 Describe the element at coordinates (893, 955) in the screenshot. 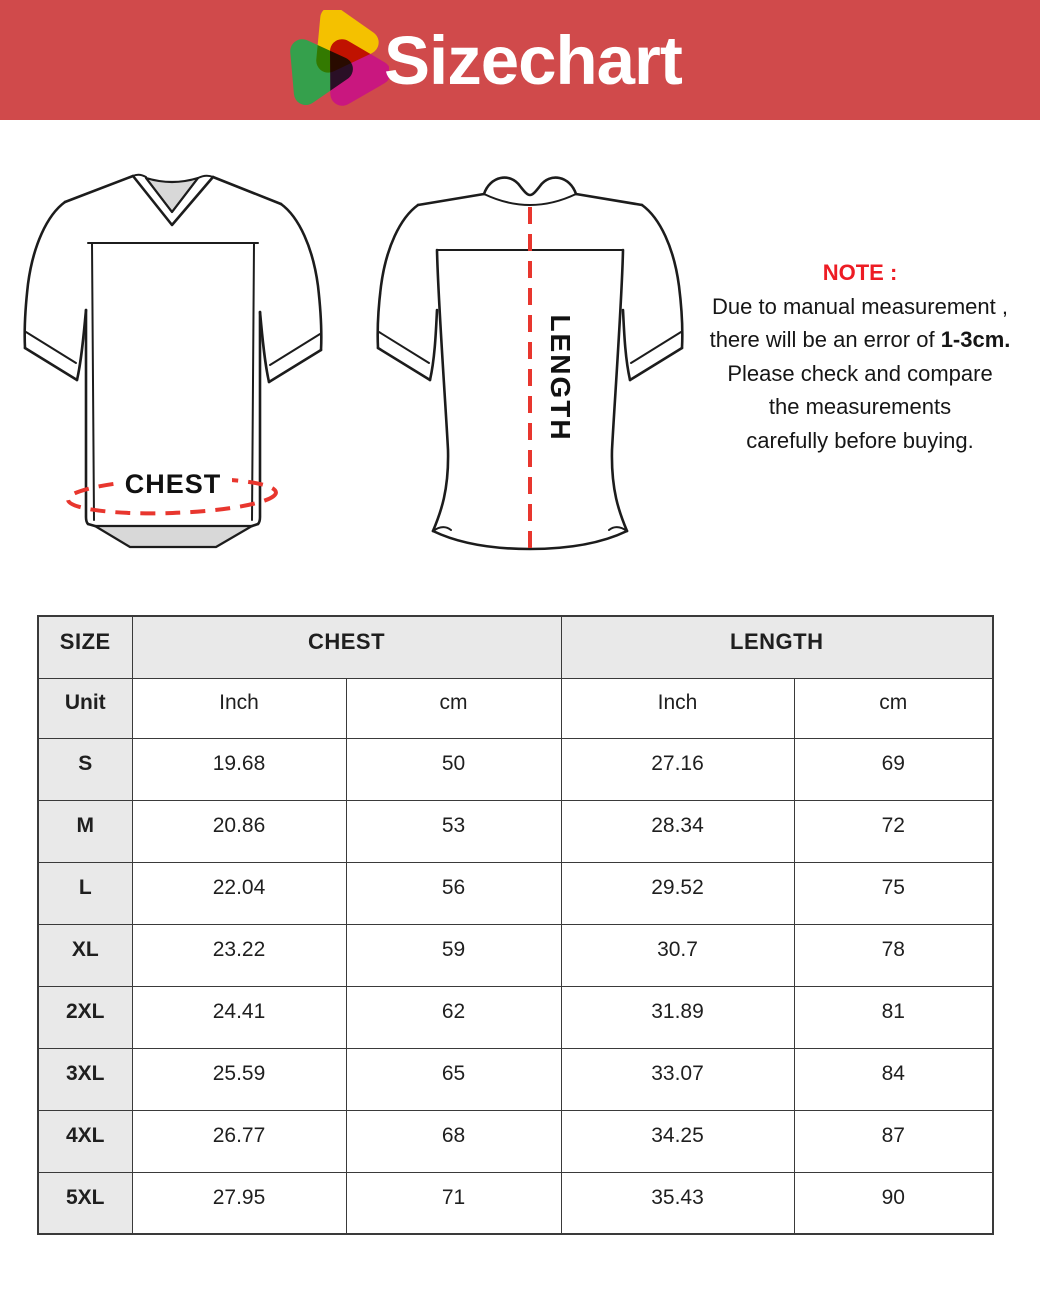

I see `table-cell: 78` at that location.